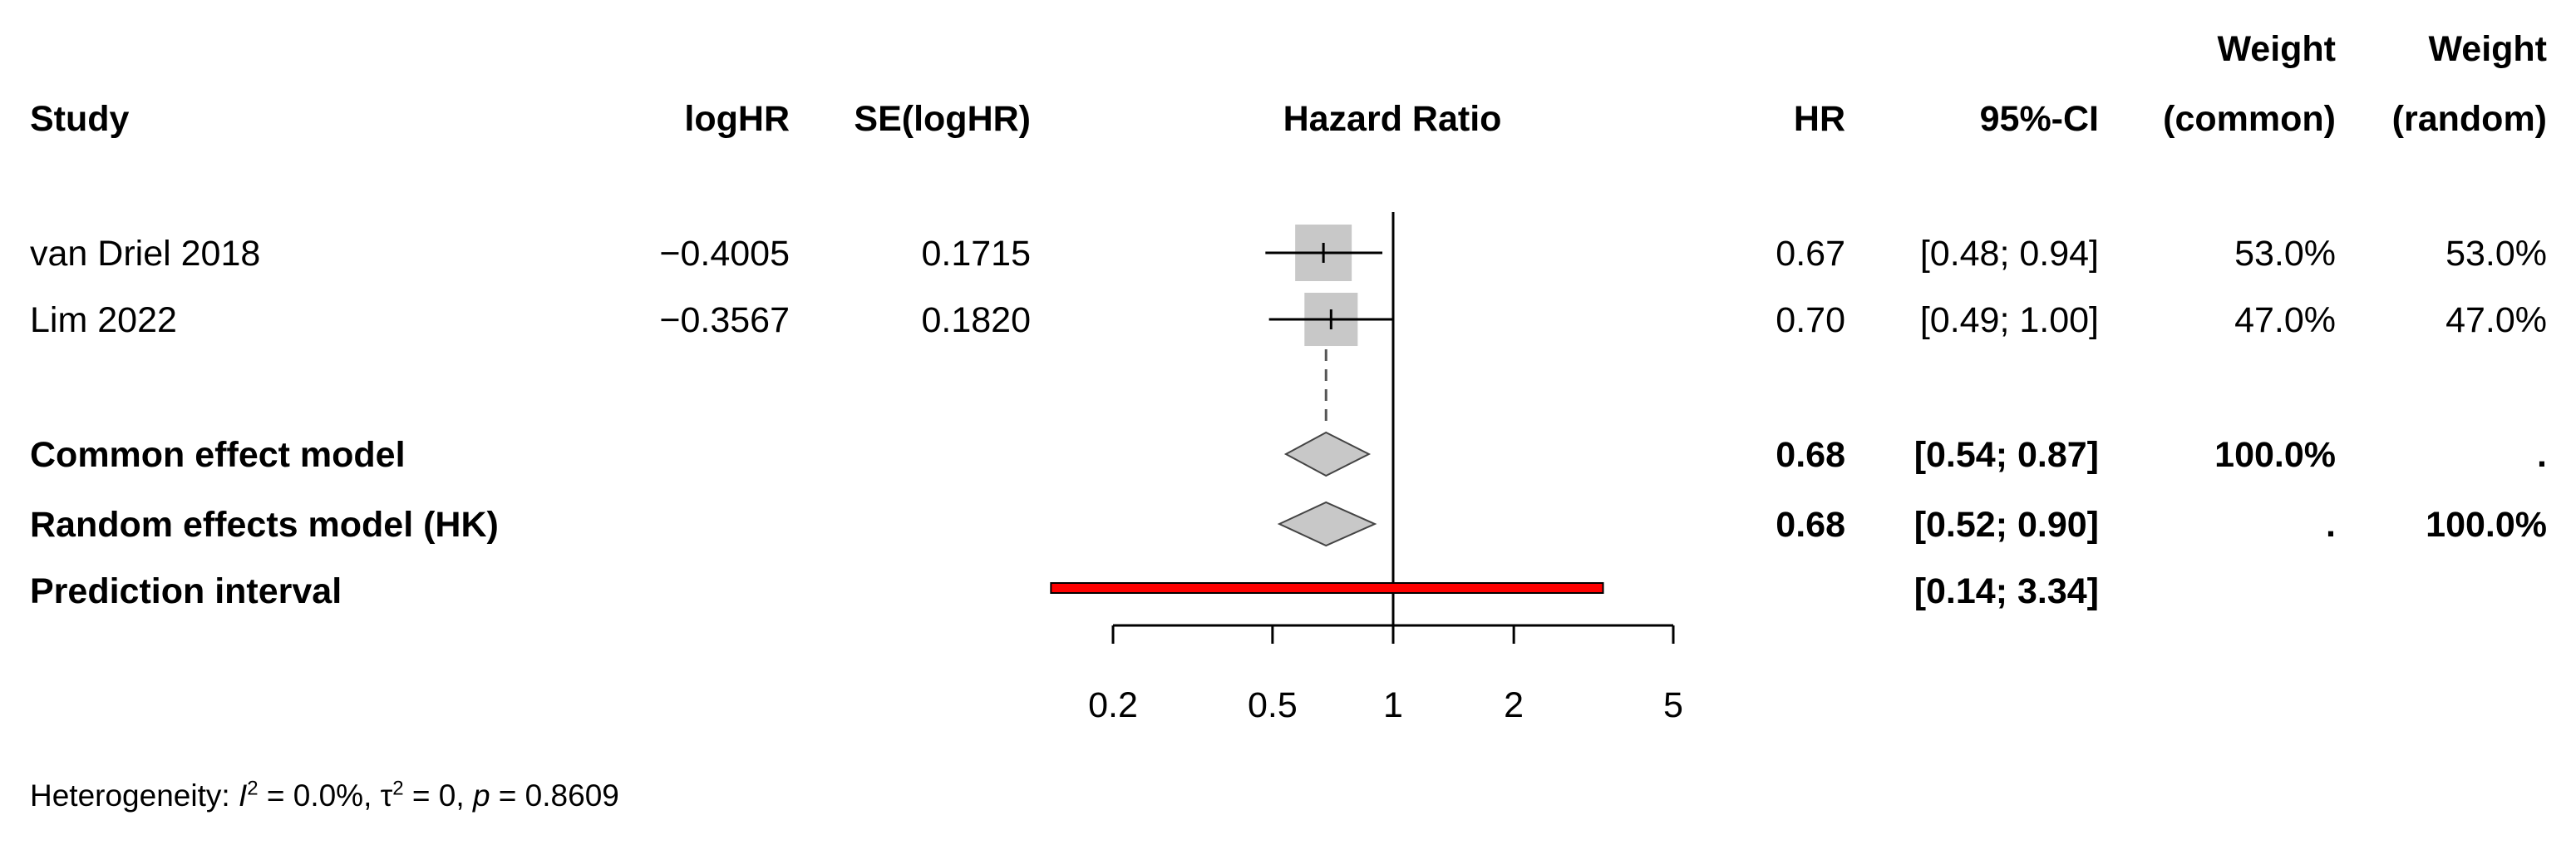 The width and height of the screenshot is (2576, 845). Describe the element at coordinates (554, 795) in the screenshot. I see `p-value: = 0.8609` at that location.